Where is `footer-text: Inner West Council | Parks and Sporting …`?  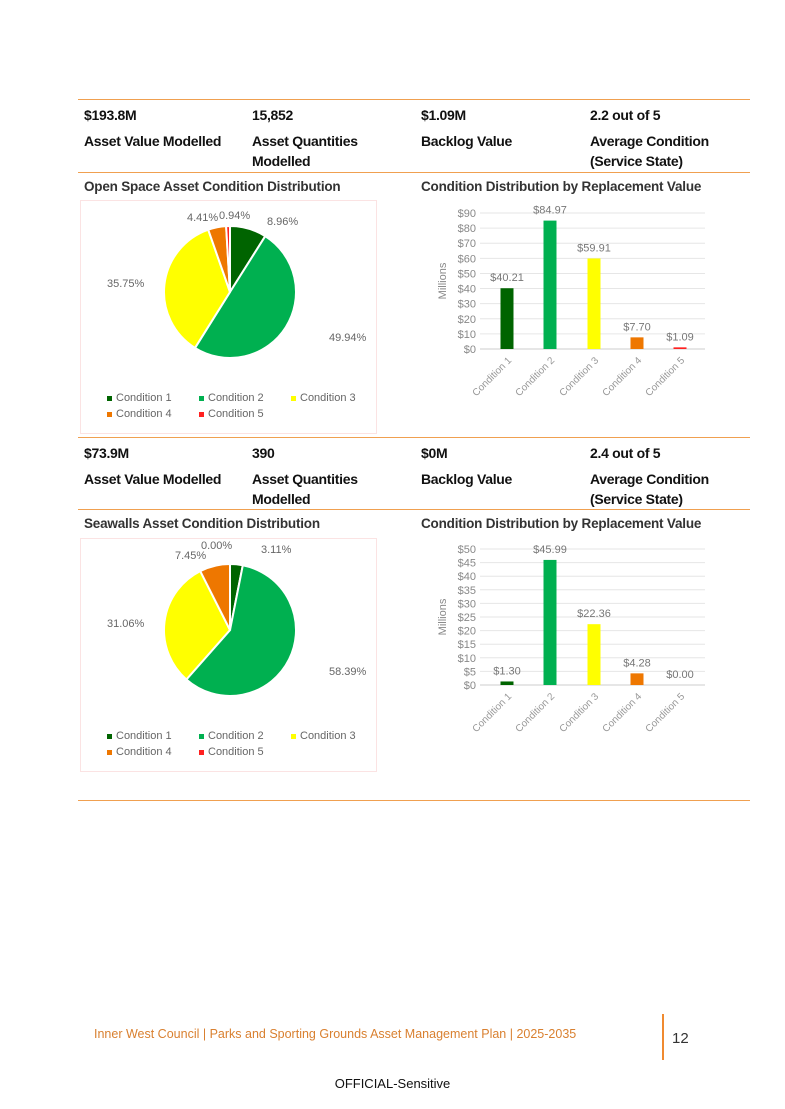 footer-text: Inner West Council | Parks and Sporting … is located at coordinates (335, 1034).